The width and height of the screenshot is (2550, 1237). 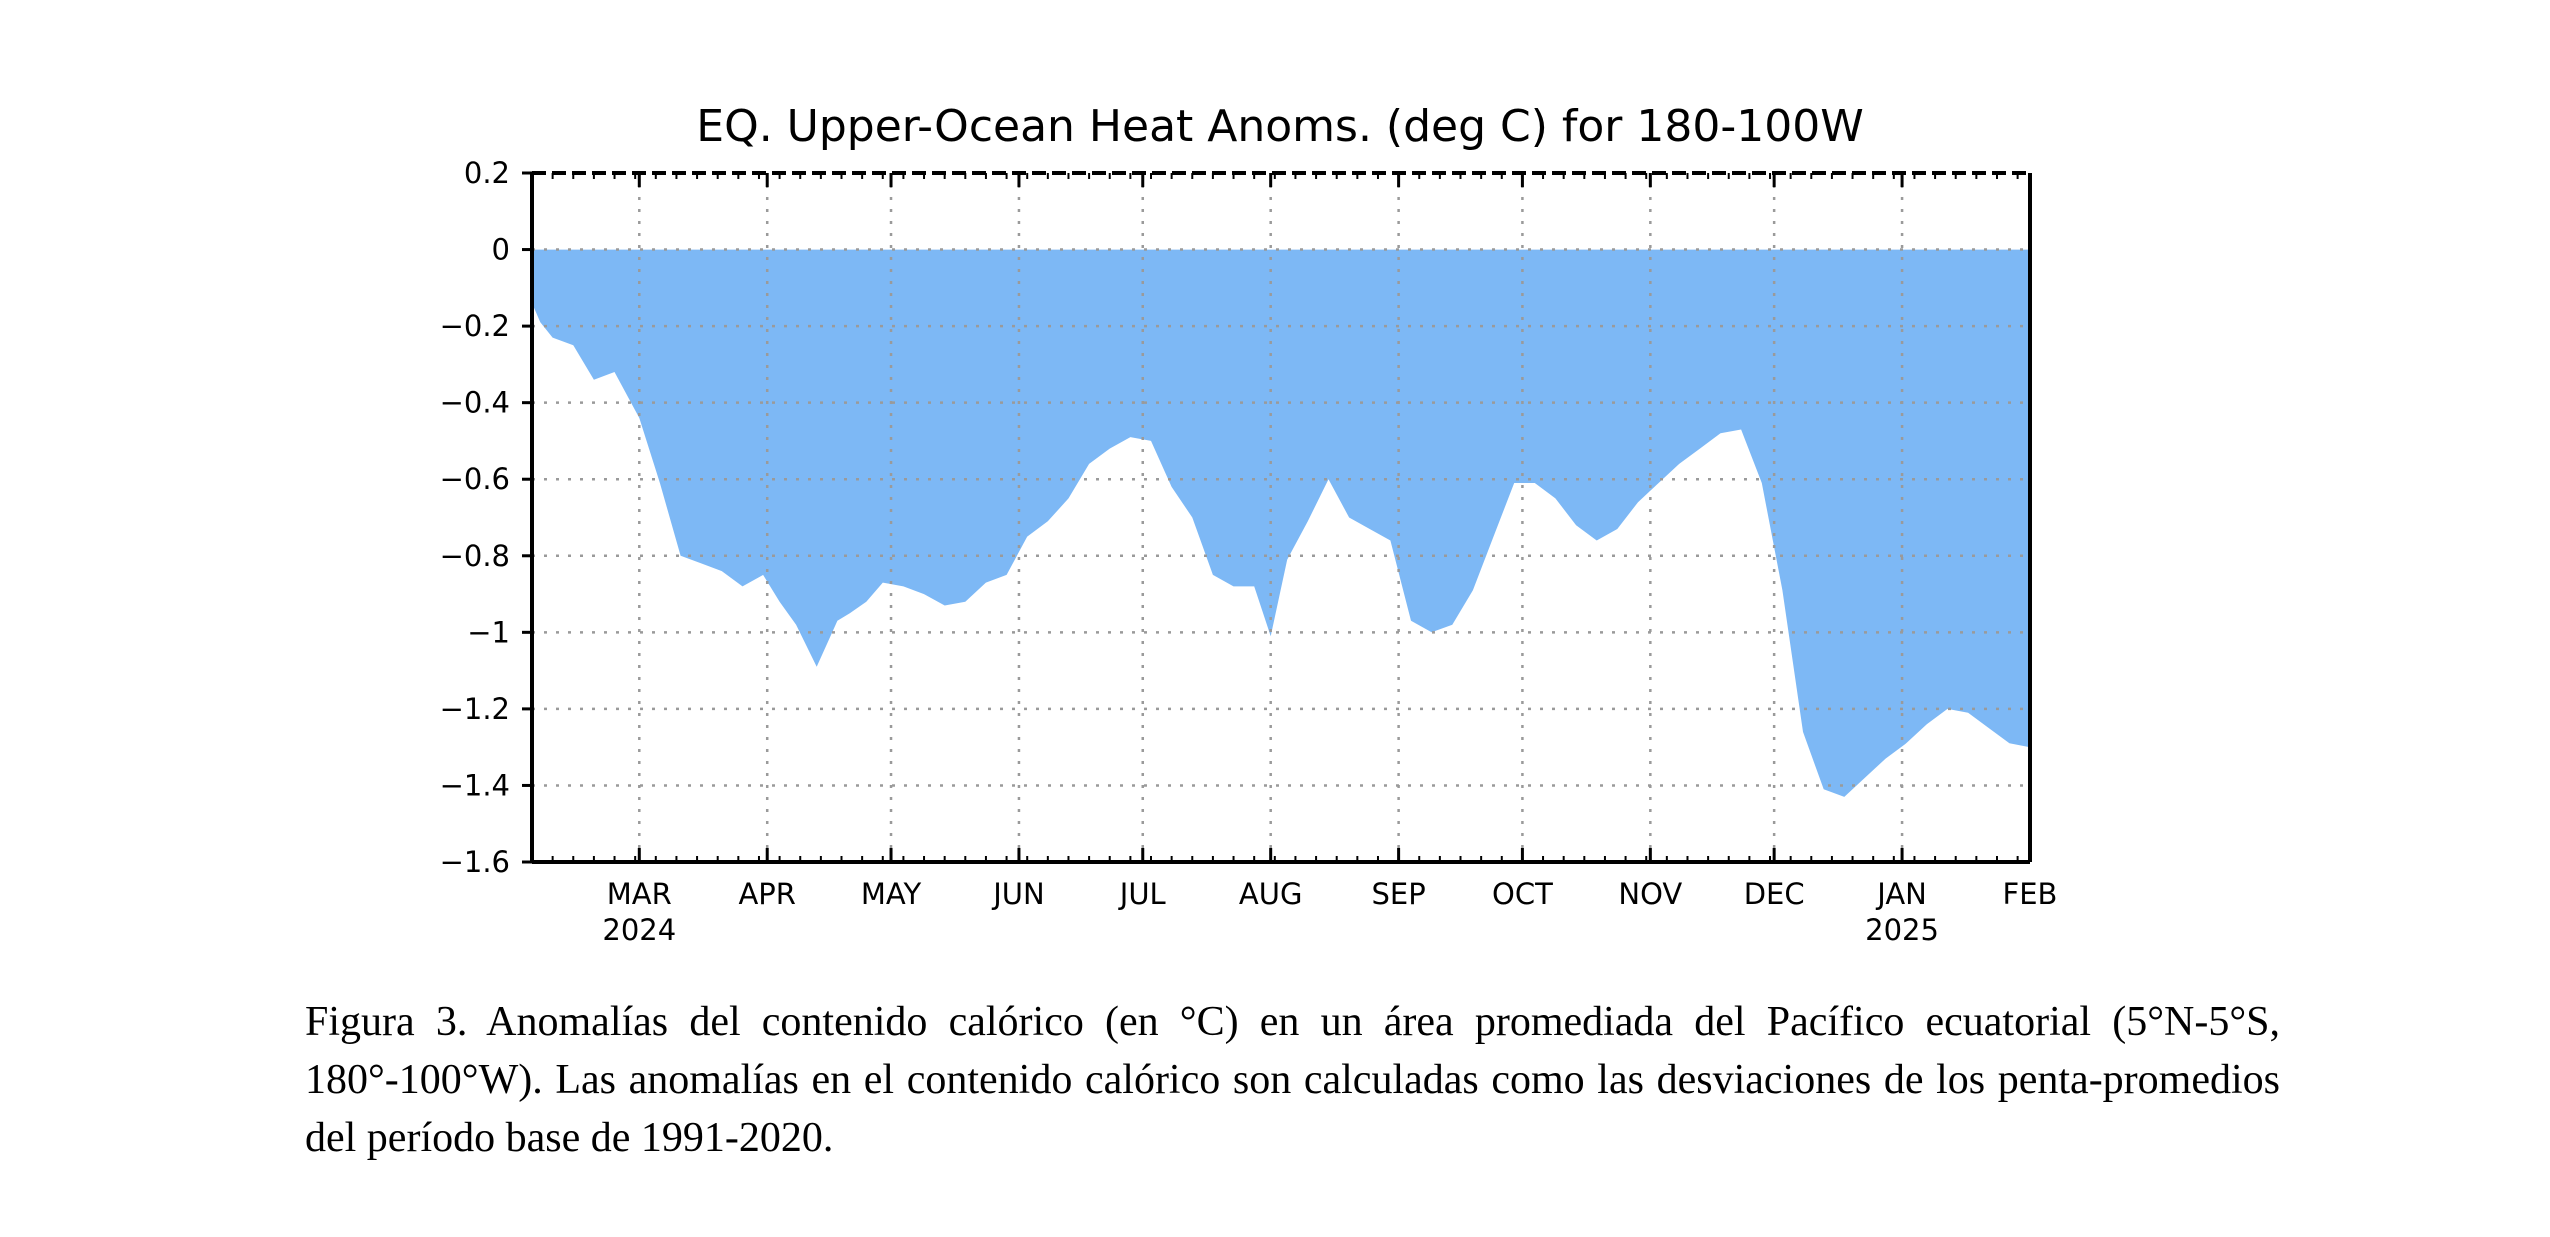 What do you see at coordinates (501, 250) in the screenshot?
I see `y-tick-label: 0` at bounding box center [501, 250].